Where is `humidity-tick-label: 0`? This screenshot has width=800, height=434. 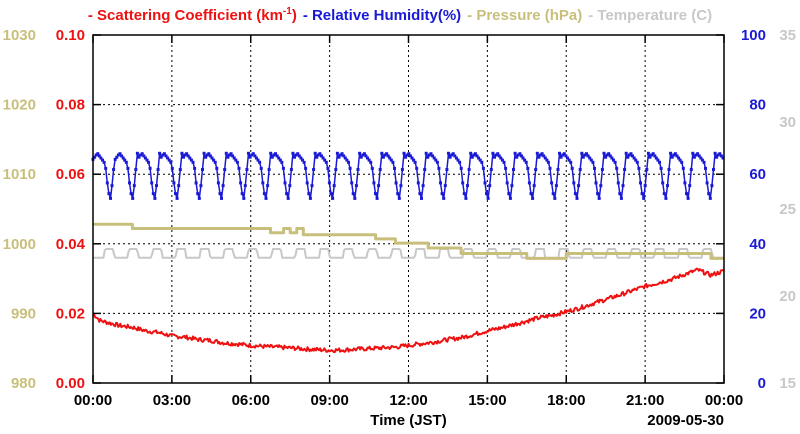
humidity-tick-label: 0 is located at coordinates (762, 383).